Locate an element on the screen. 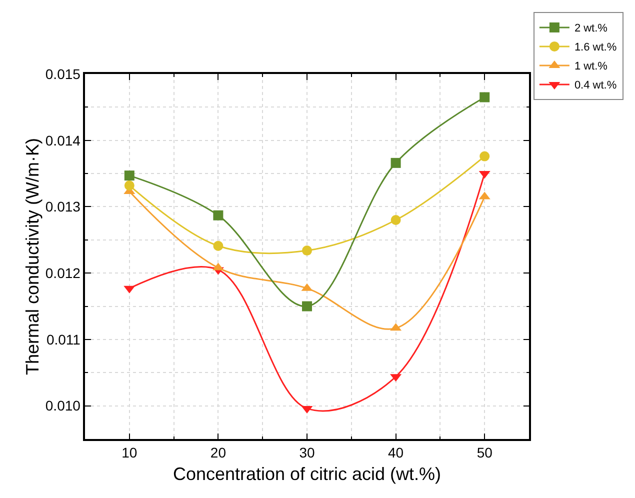 The width and height of the screenshot is (635, 498). y-tick-label: 0.011 is located at coordinates (63, 339).